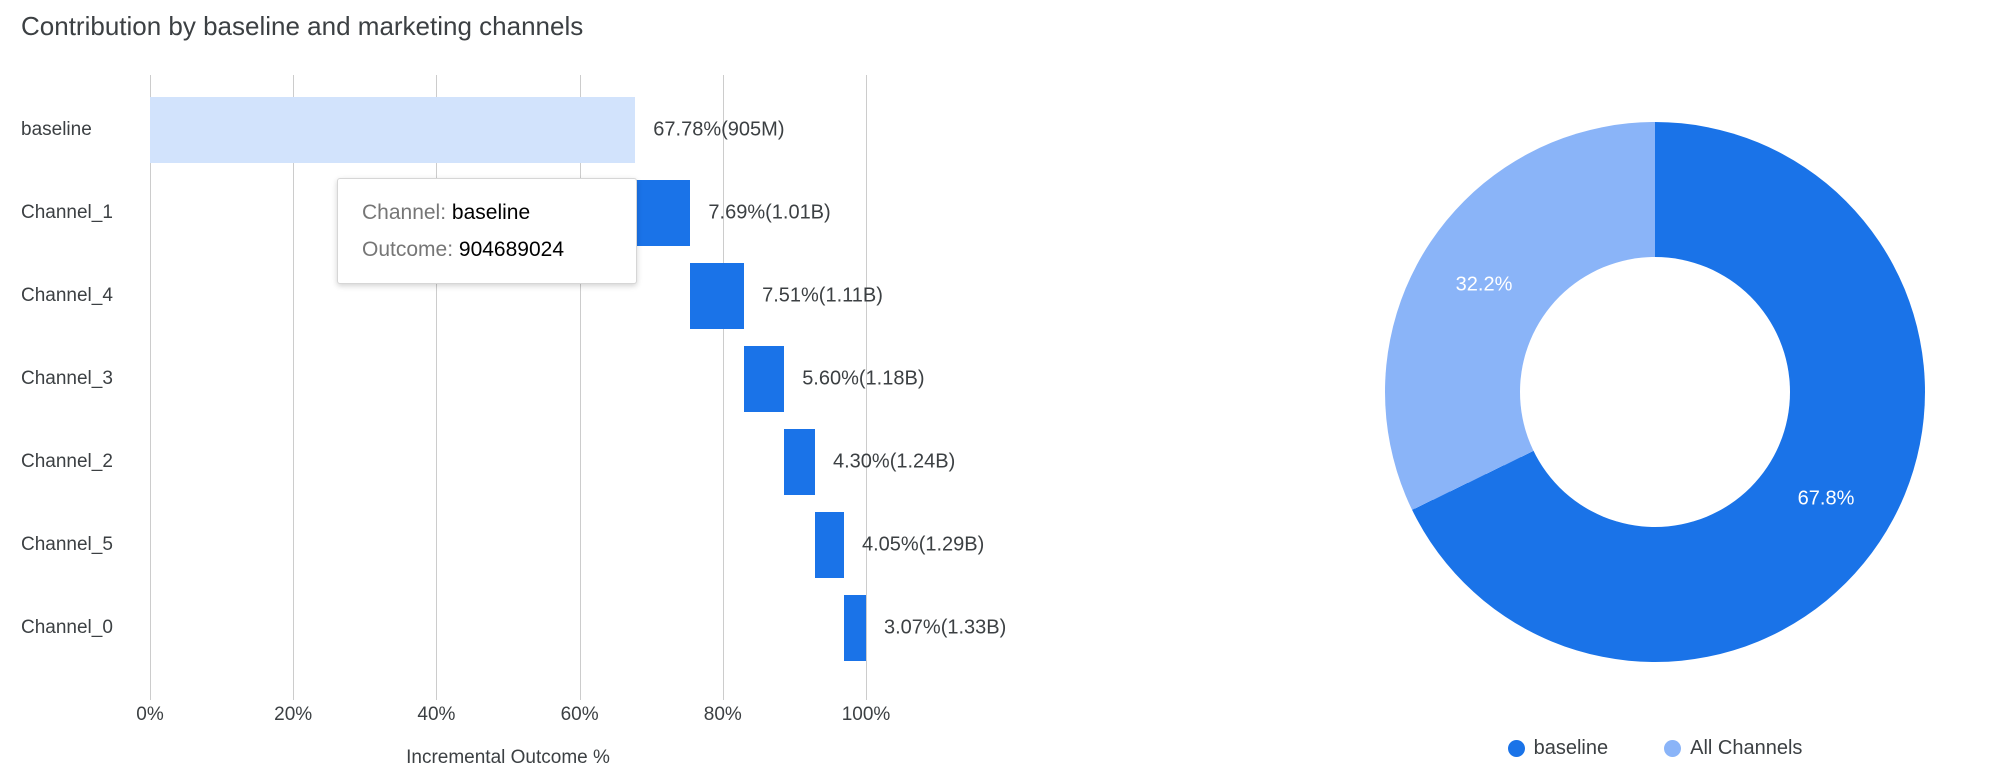  Describe the element at coordinates (1484, 284) in the screenshot. I see `slice-label-all-channels: 32.2%` at that location.